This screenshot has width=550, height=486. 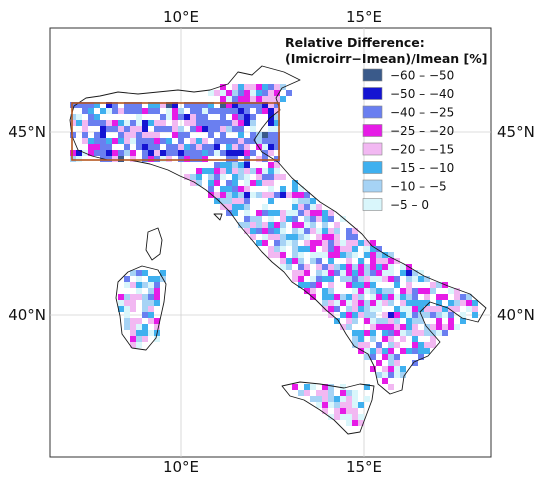 I want to click on legend-label-1: −50 – −40, so click(x=422, y=94).